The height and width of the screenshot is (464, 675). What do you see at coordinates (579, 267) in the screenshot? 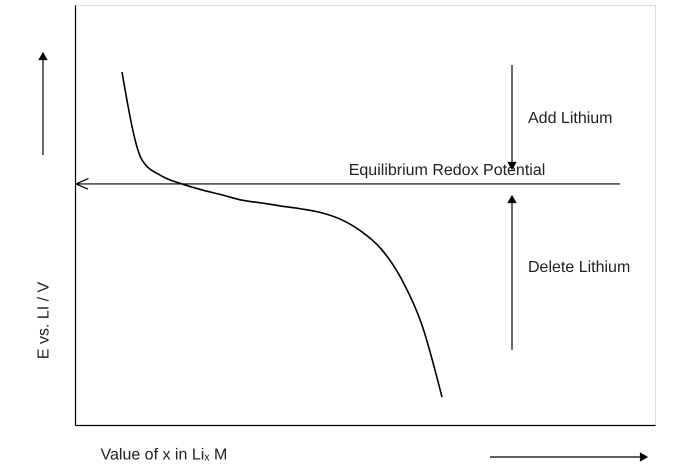
I see `text: Delete Lithium` at bounding box center [579, 267].